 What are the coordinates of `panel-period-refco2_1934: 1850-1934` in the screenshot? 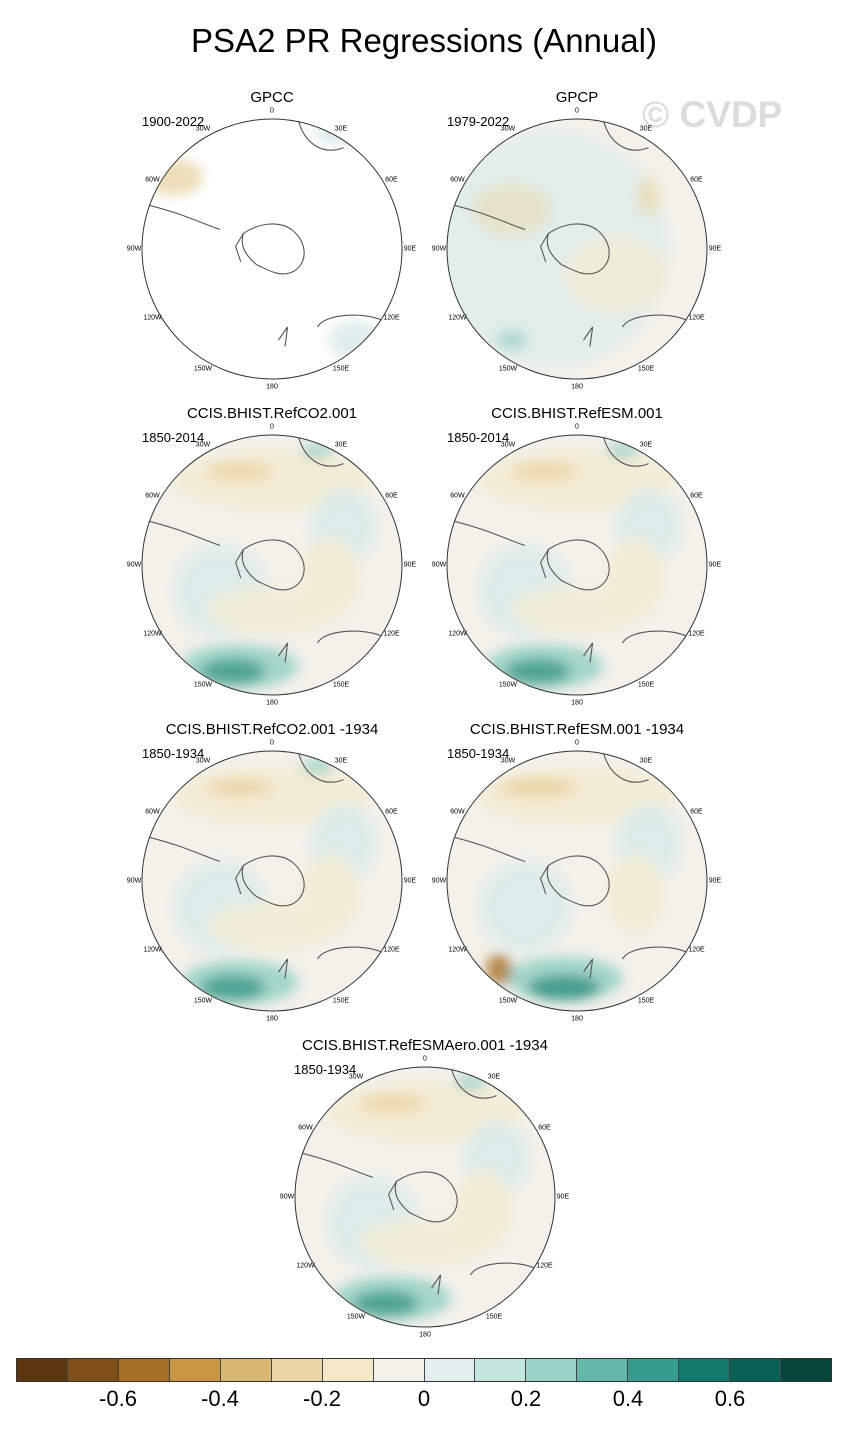 It's located at (173, 753).